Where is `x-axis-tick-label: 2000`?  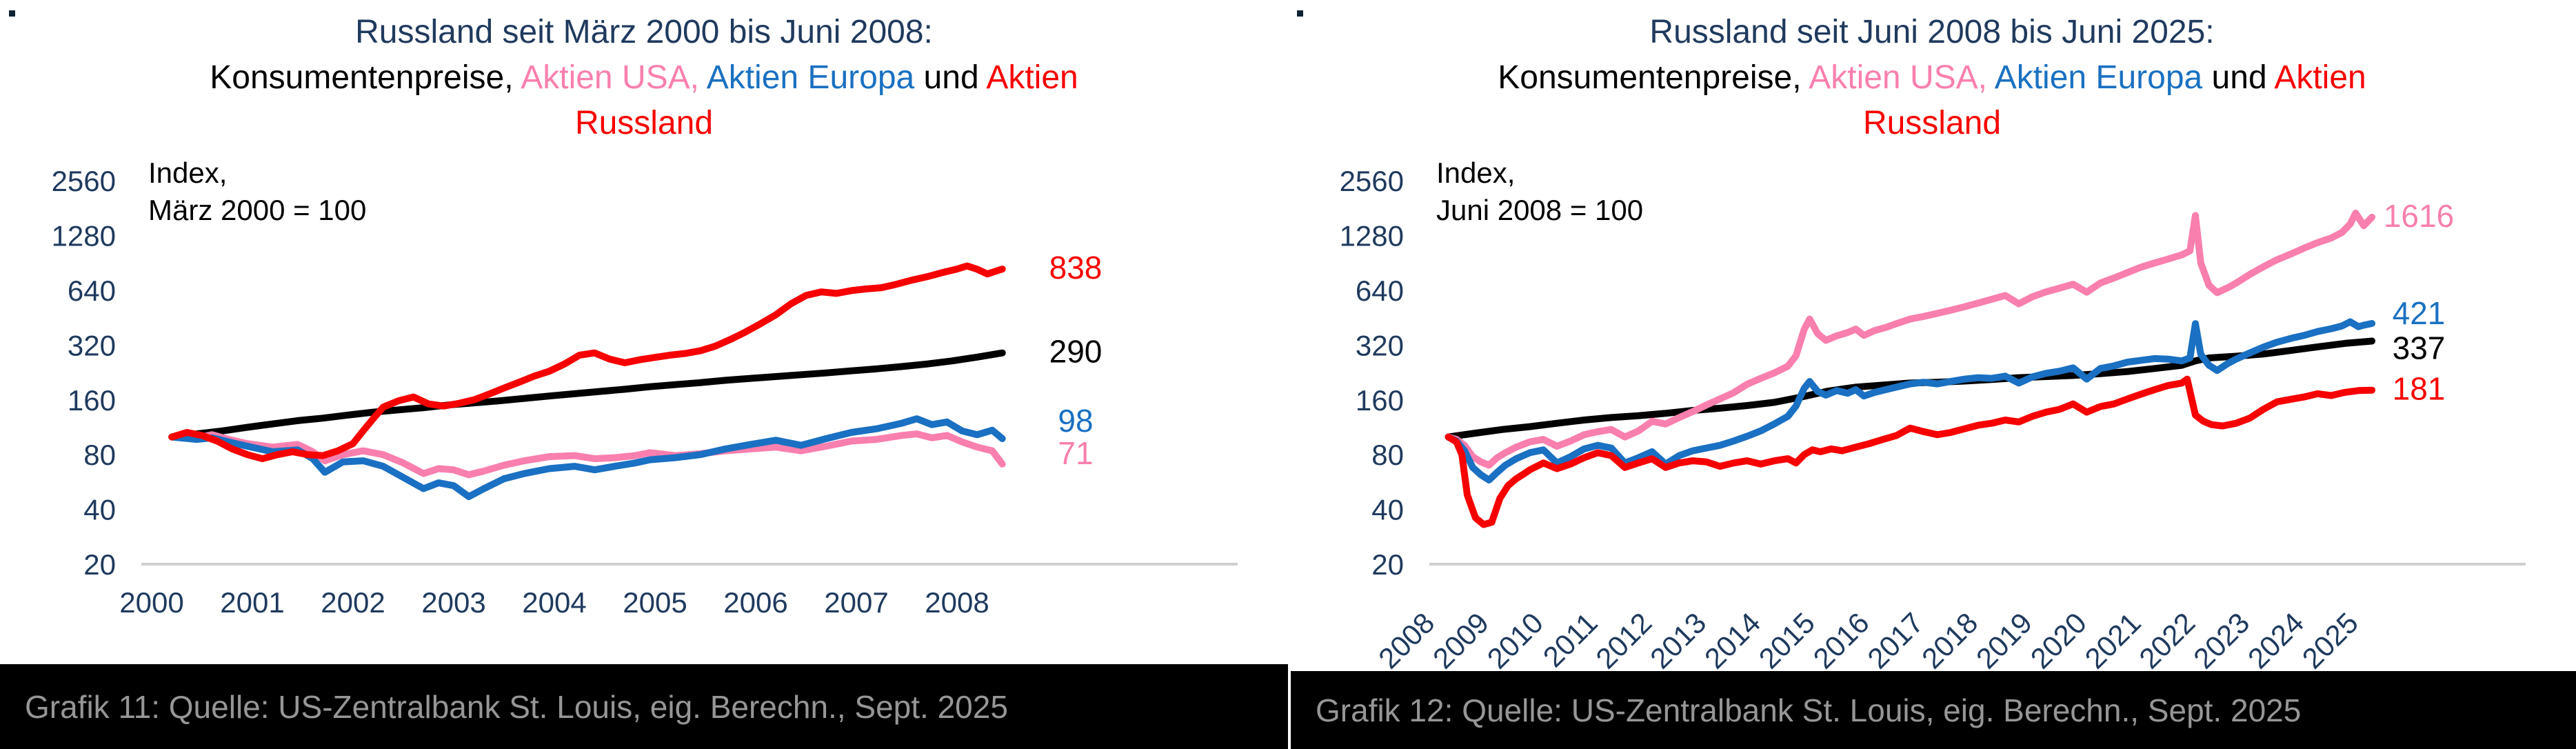 x-axis-tick-label: 2000 is located at coordinates (151, 602).